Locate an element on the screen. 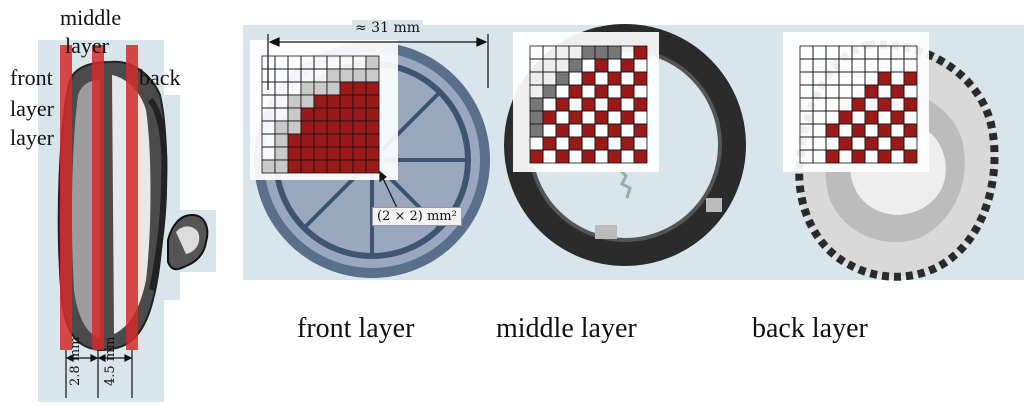 Image resolution: width=1024 pixels, height=405 pixels. middle-layer-strip is located at coordinates (98, 197).